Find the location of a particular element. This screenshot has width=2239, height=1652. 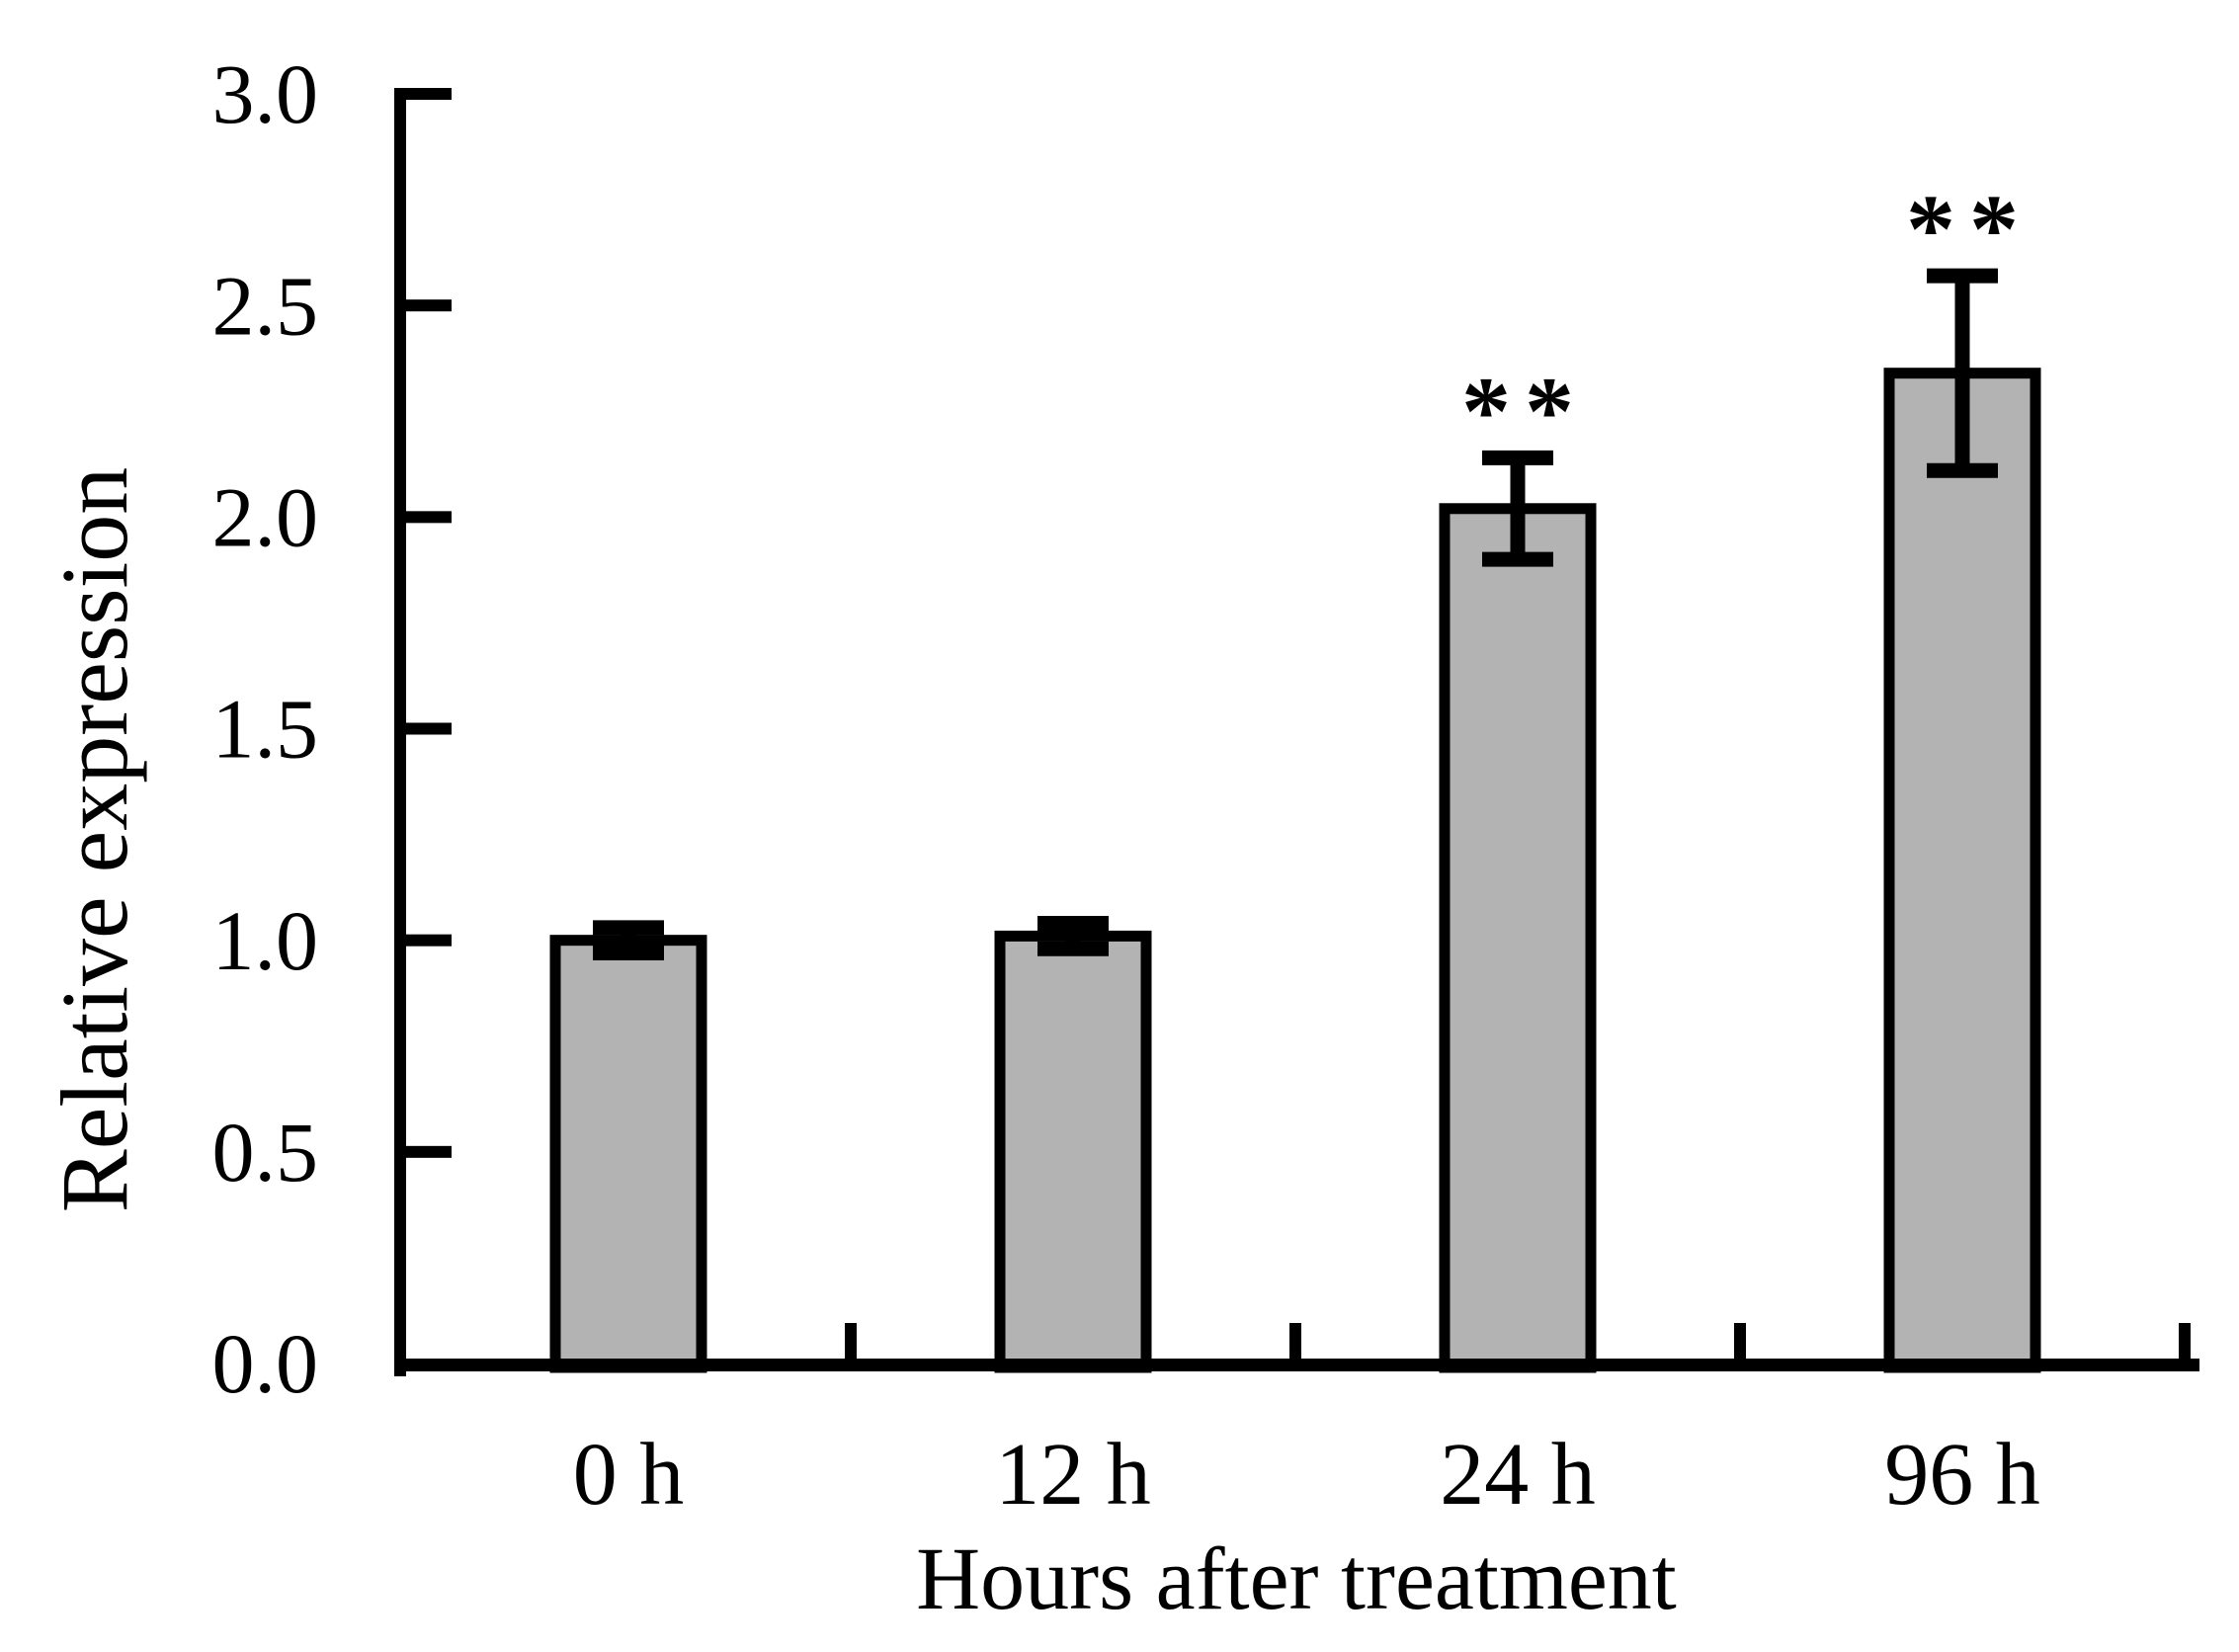

y-tick-2.5 is located at coordinates (429, 305).